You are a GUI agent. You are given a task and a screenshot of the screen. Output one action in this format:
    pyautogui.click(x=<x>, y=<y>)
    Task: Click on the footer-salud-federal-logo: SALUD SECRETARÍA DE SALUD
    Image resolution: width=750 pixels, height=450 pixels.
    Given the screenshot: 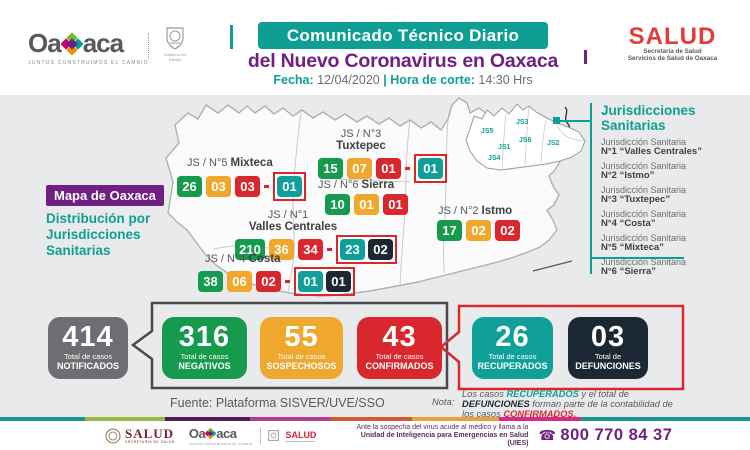 What is the action you would take?
    pyautogui.click(x=140, y=434)
    